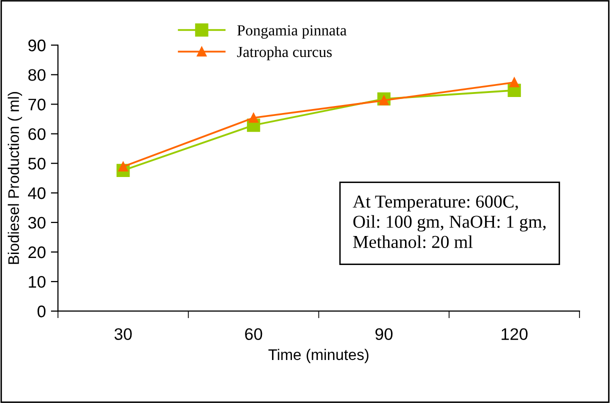  I want to click on y-tick-label: 60, so click(37, 134).